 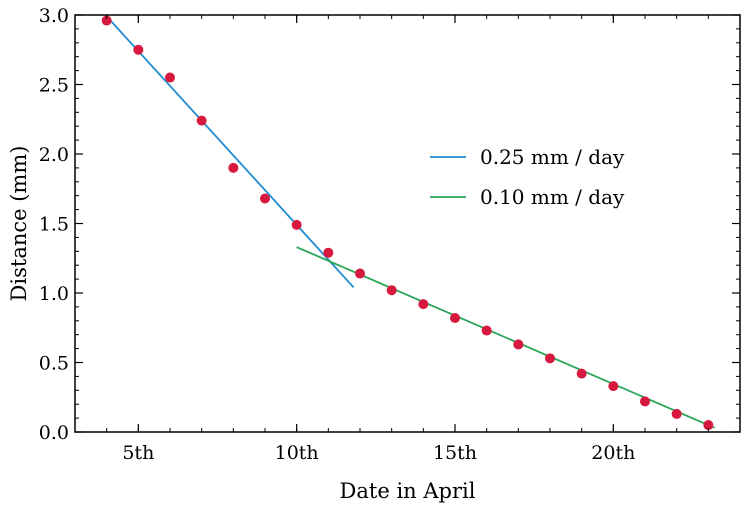 What do you see at coordinates (613, 453) in the screenshot?
I see `x-tick-label: 20th` at bounding box center [613, 453].